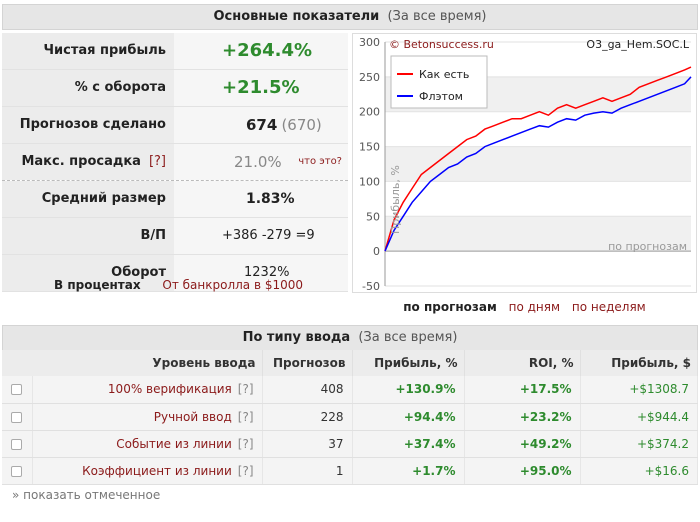 The height and width of the screenshot is (522, 700). I want to click on row-level-name: Коэффициент из линии, so click(157, 470).